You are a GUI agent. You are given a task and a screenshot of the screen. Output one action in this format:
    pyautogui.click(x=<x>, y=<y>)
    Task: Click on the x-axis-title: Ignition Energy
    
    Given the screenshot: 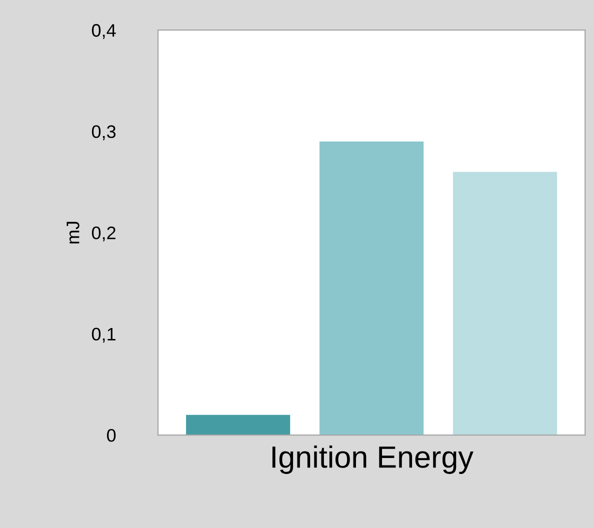 What is the action you would take?
    pyautogui.click(x=373, y=459)
    